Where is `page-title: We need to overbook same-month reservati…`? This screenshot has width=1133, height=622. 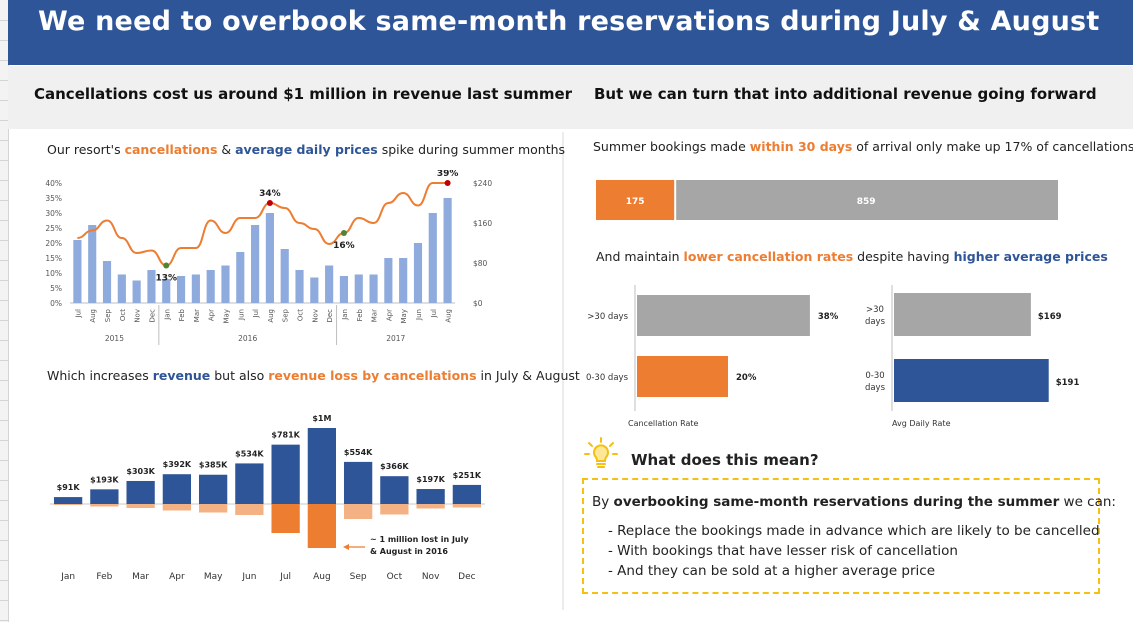 page-title: We need to overbook same-month reservati… is located at coordinates (569, 21).